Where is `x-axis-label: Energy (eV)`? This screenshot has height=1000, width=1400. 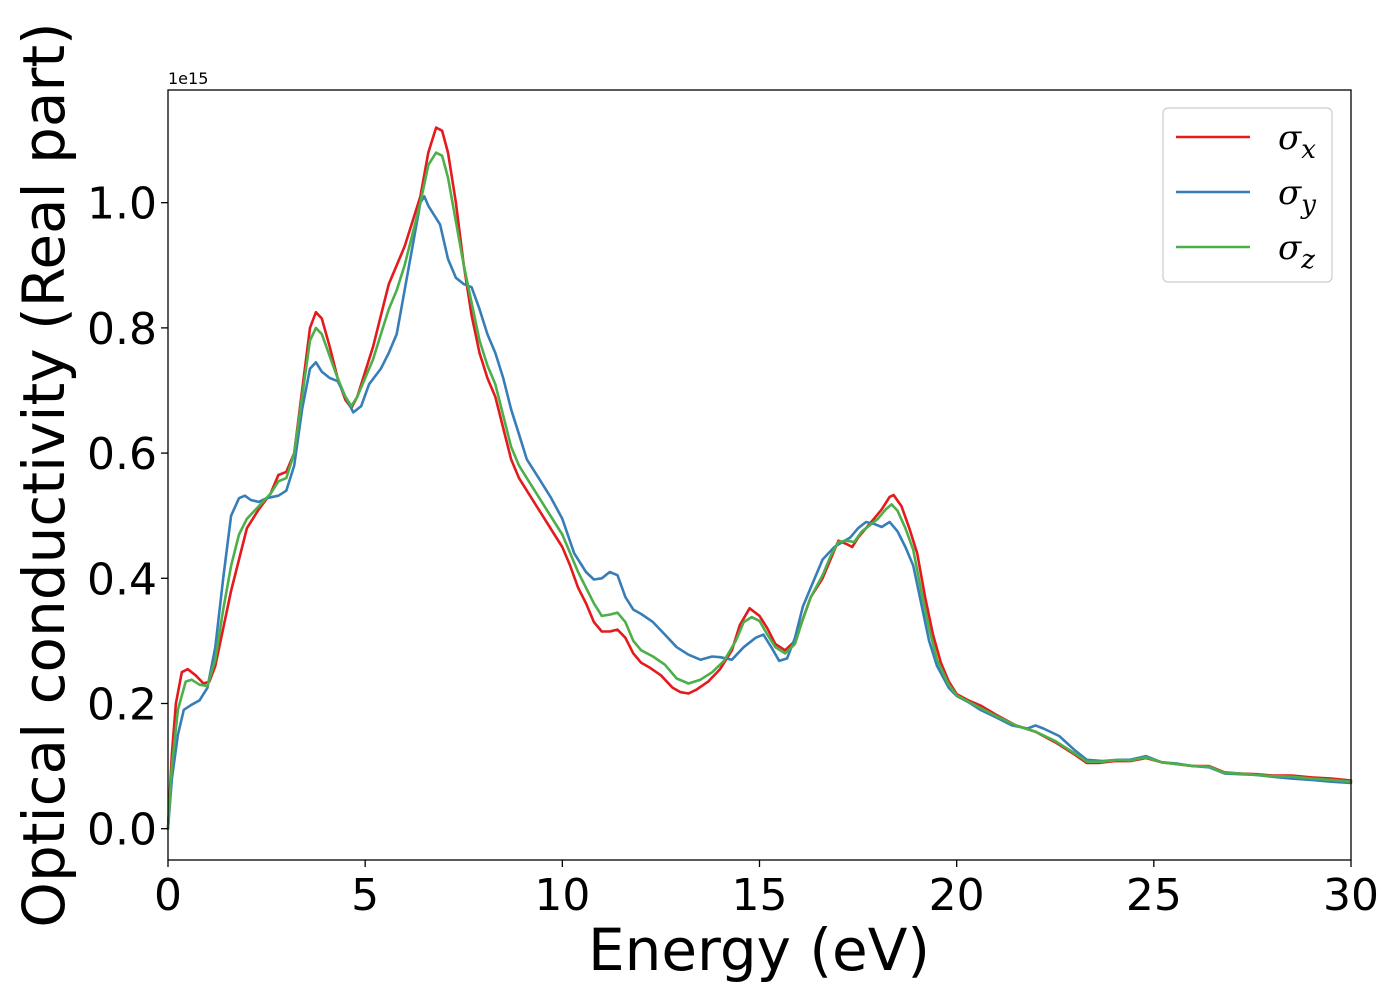
x-axis-label: Energy (eV) is located at coordinates (759, 950).